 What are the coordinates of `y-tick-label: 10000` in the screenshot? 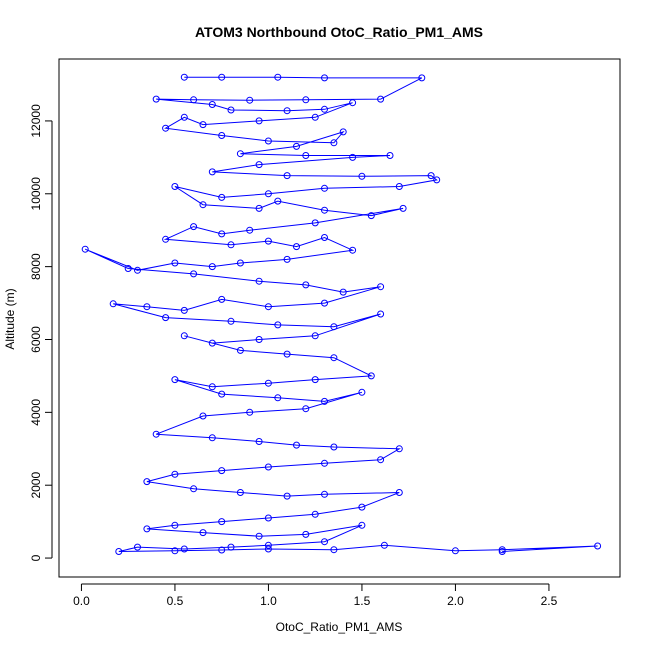 It's located at (36, 194).